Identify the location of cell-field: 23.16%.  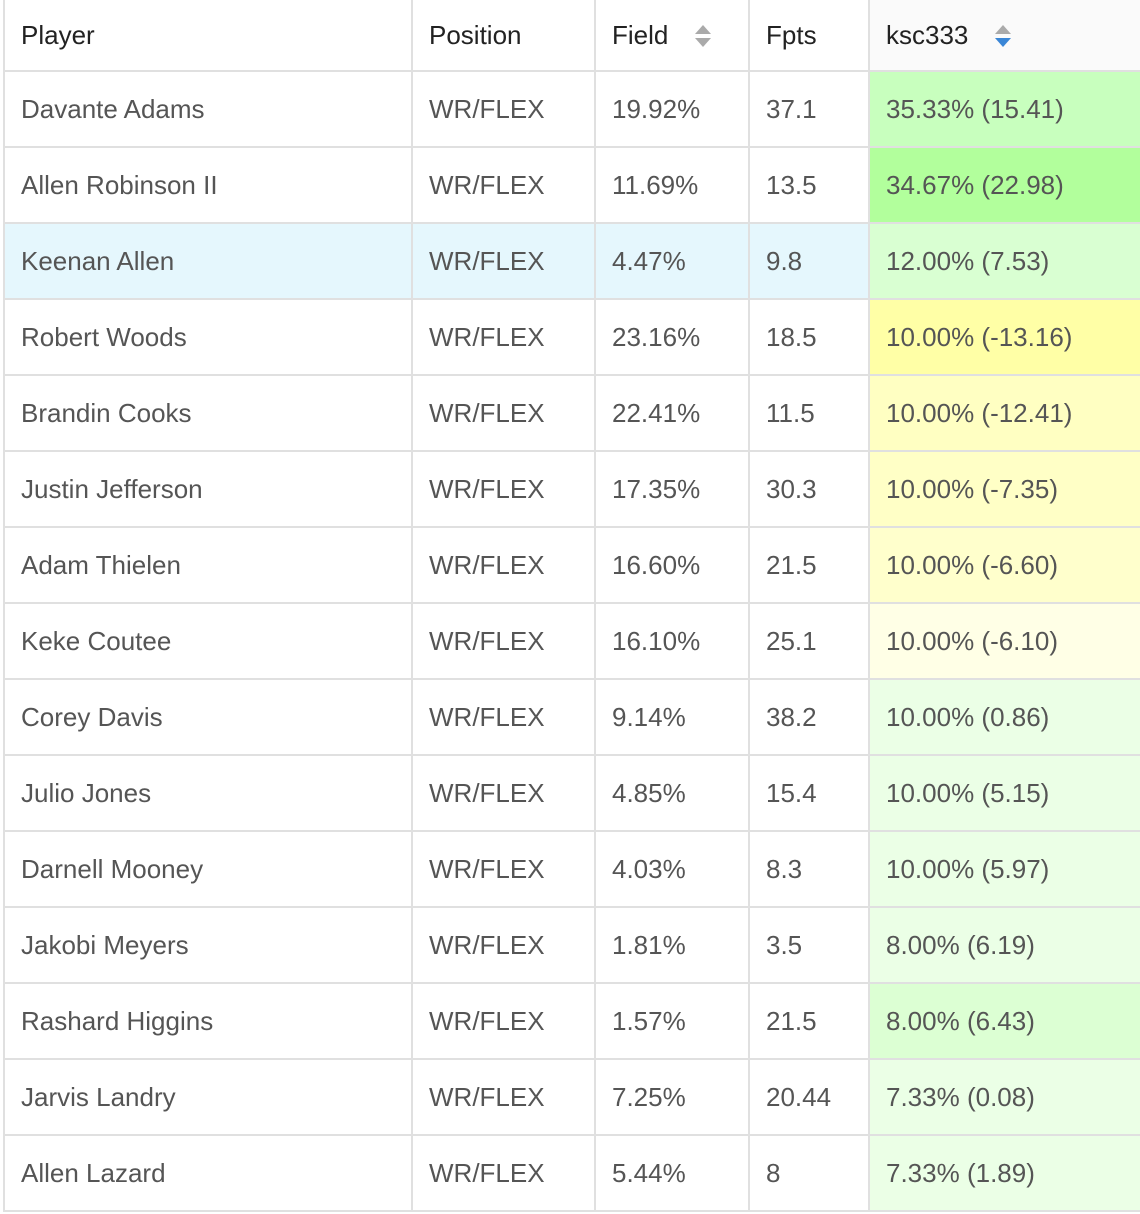
(672, 337).